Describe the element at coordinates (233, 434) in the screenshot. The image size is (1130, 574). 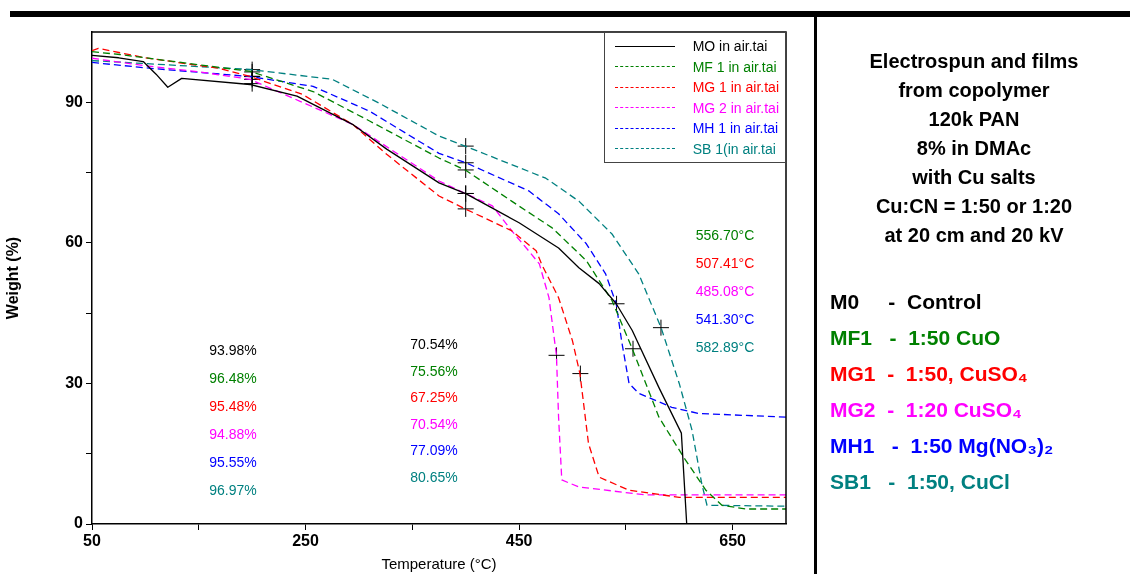
I see `annotation: 94.88%` at that location.